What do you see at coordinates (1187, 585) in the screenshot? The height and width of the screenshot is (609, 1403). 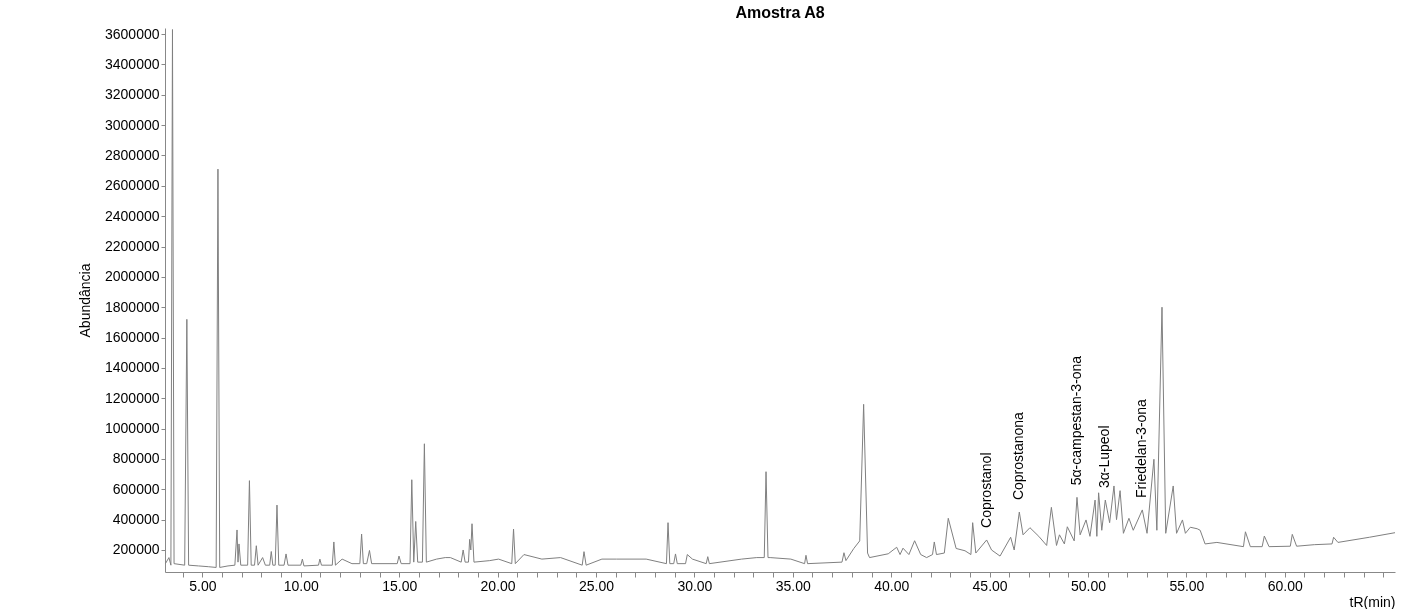 I see `x-tick-label: 55.00` at bounding box center [1187, 585].